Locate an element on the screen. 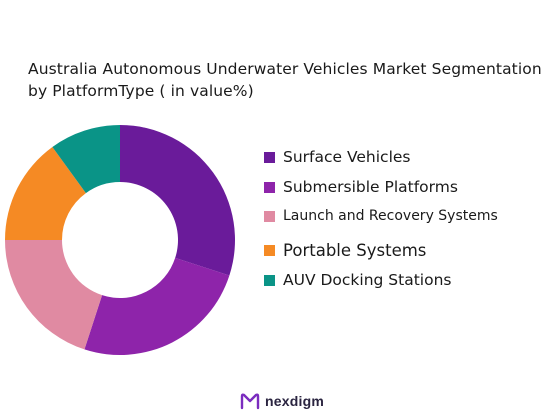 This screenshot has height=420, width=557. legend-item-submersible-platforms: Submersible Platforms is located at coordinates (361, 187).